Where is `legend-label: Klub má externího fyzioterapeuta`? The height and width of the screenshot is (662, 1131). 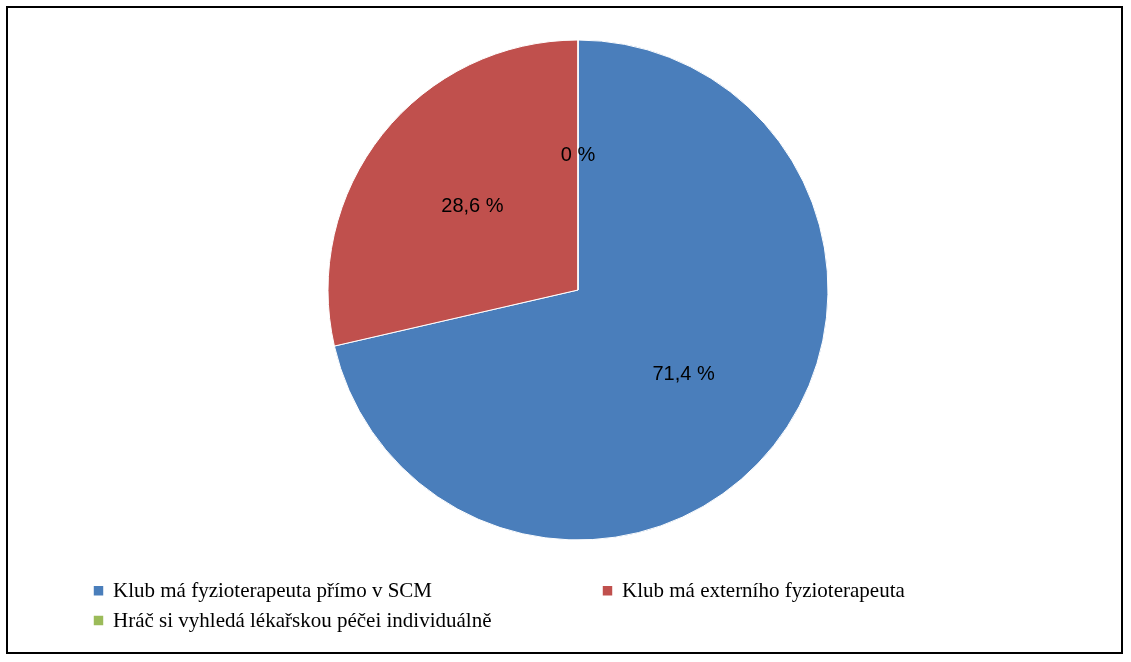 legend-label: Klub má externího fyzioterapeuta is located at coordinates (764, 589).